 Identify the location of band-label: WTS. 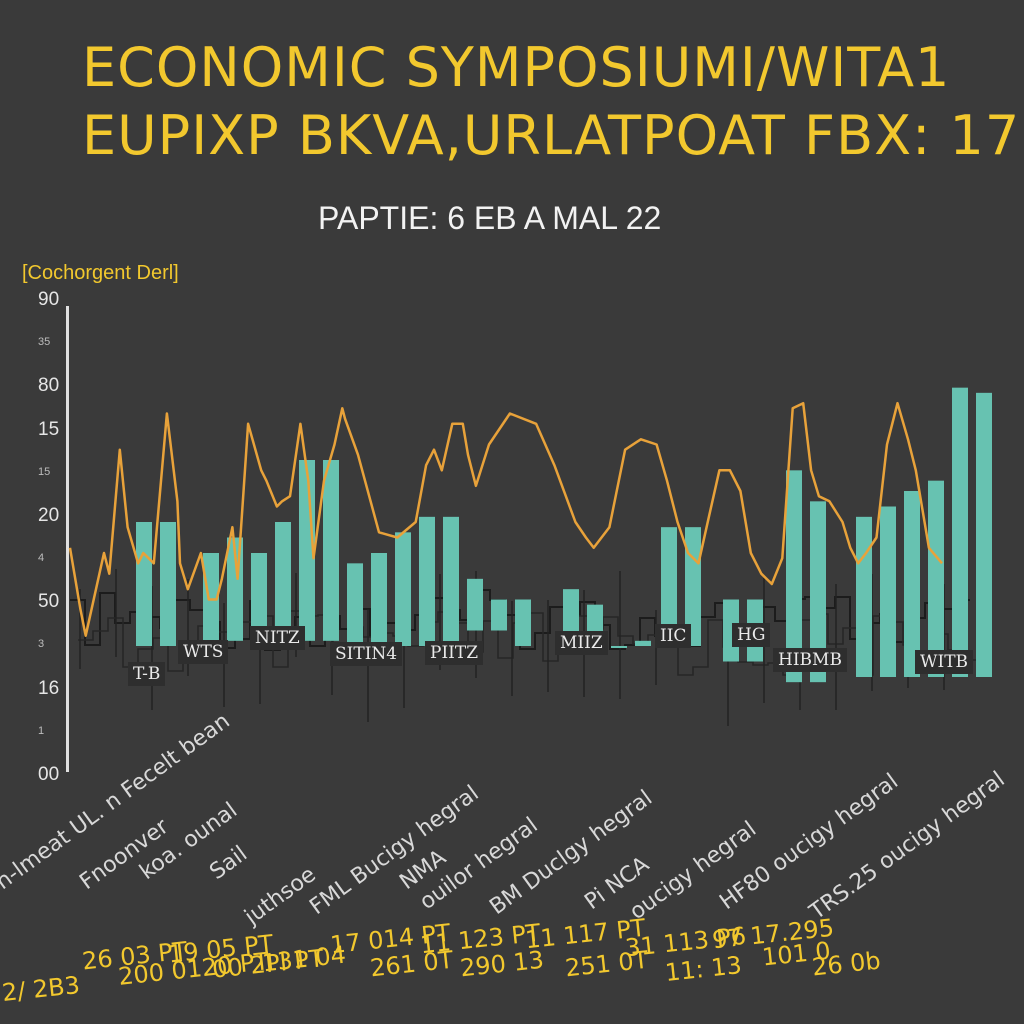
(203, 652).